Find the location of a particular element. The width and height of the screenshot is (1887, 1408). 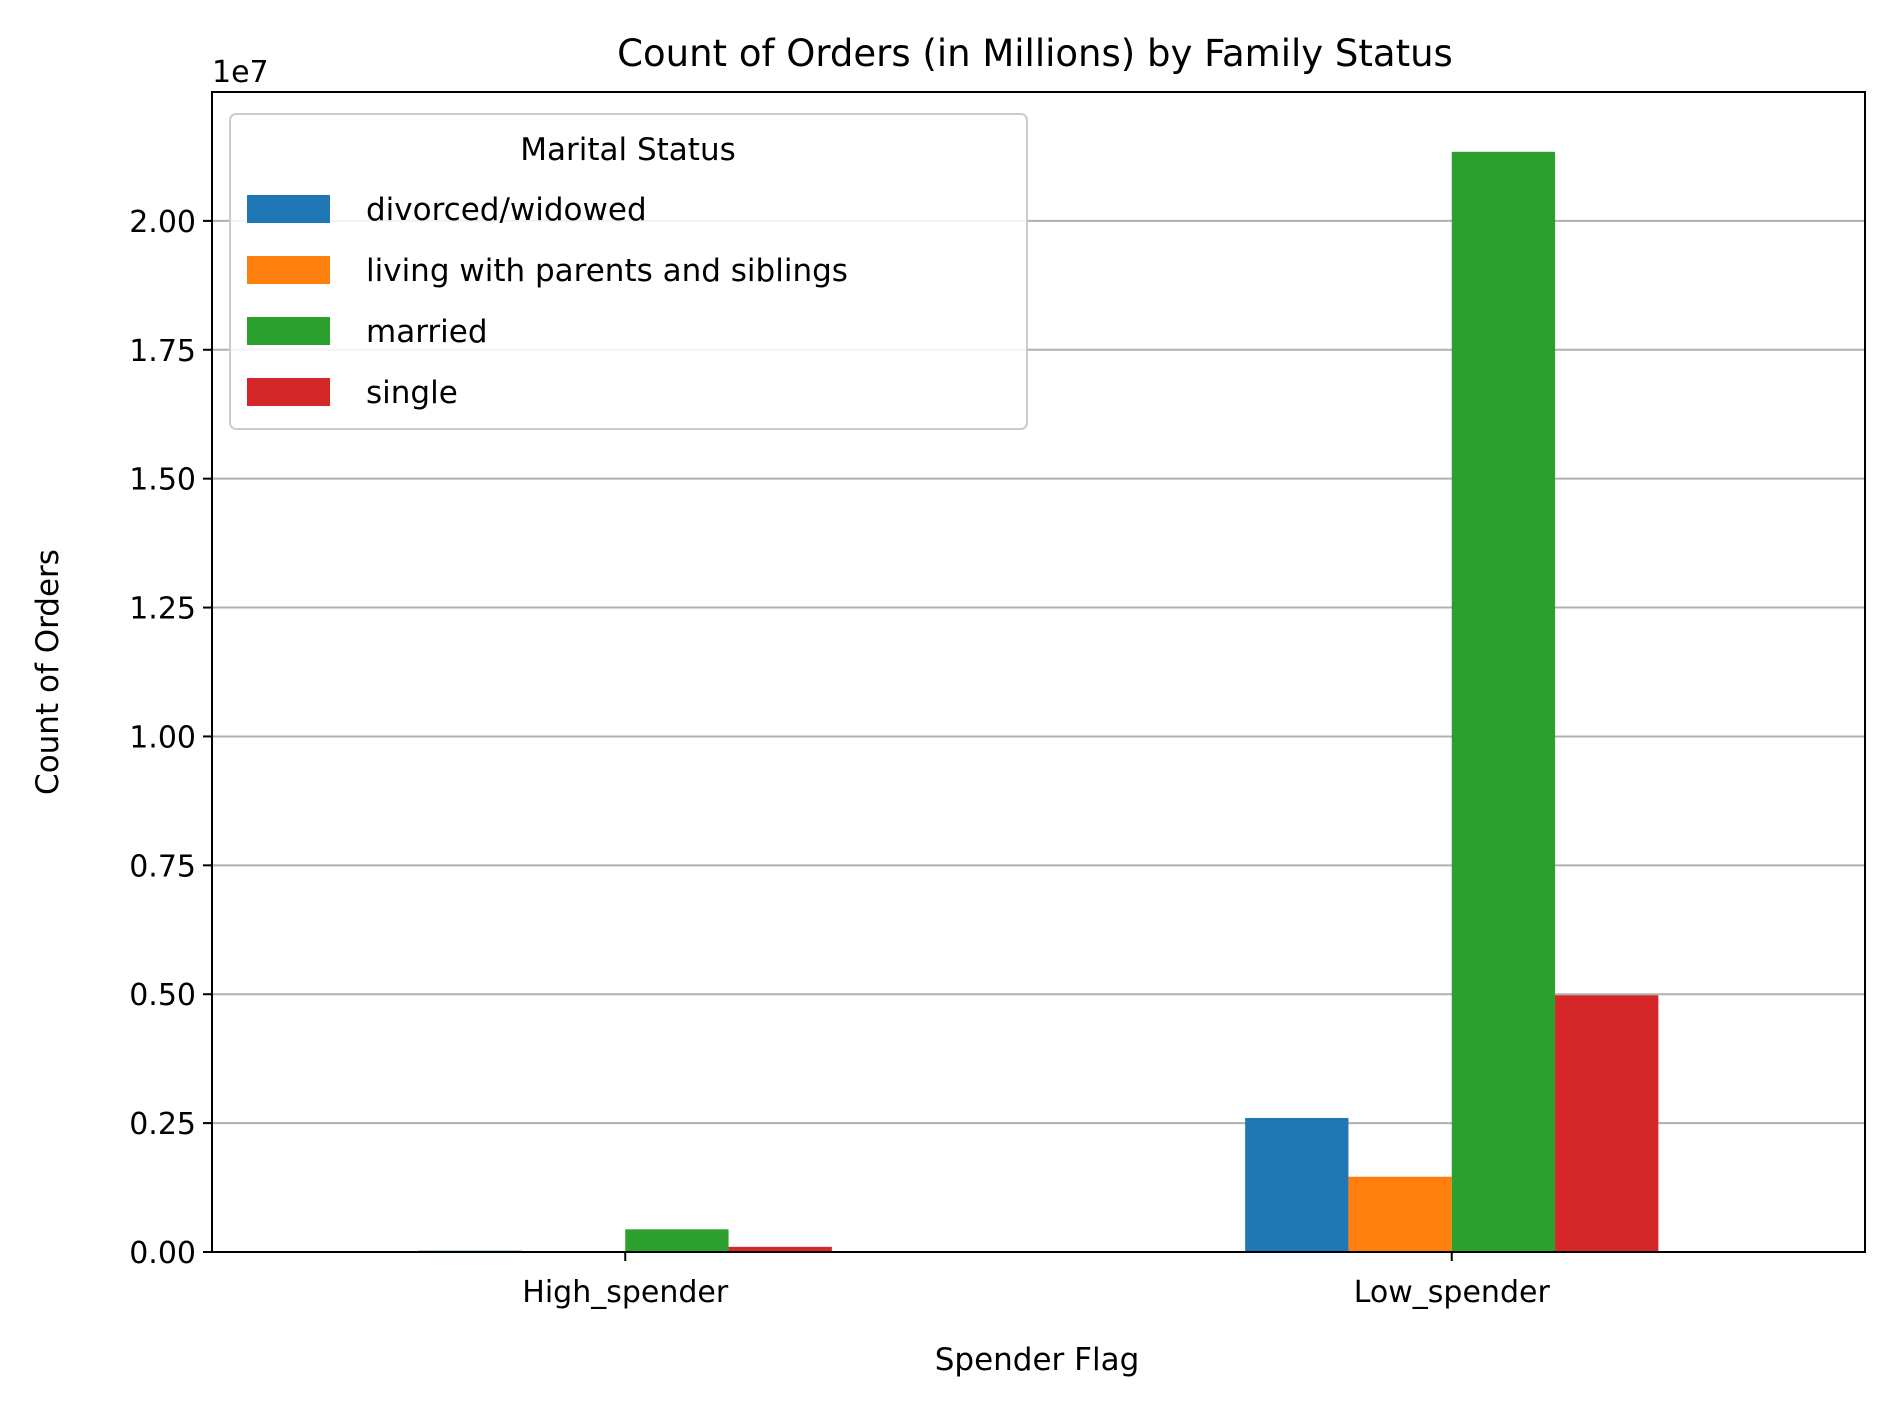

legend-title: Marital Status is located at coordinates (628, 150).